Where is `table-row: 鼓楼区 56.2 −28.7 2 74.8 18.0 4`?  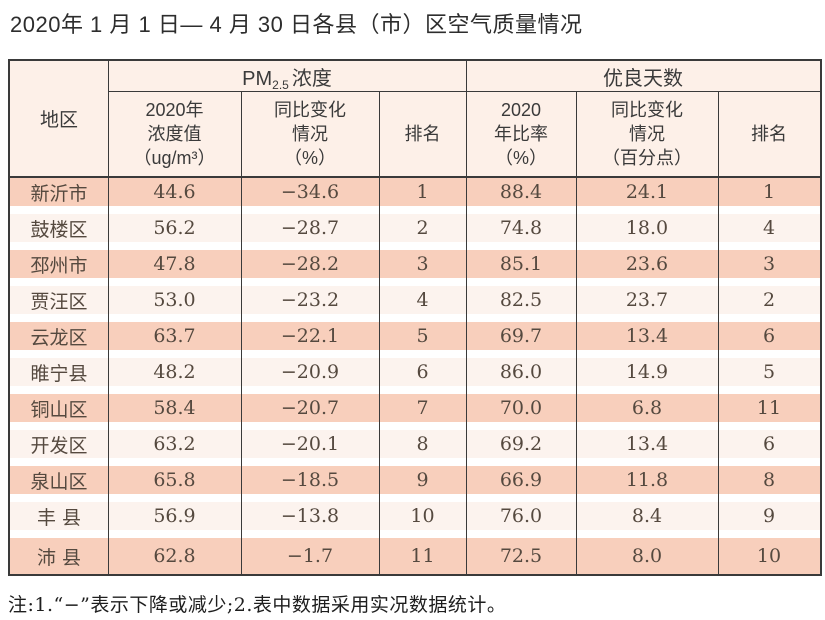 table-row: 鼓楼区 56.2 −28.7 2 74.8 18.0 4 is located at coordinates (415, 232).